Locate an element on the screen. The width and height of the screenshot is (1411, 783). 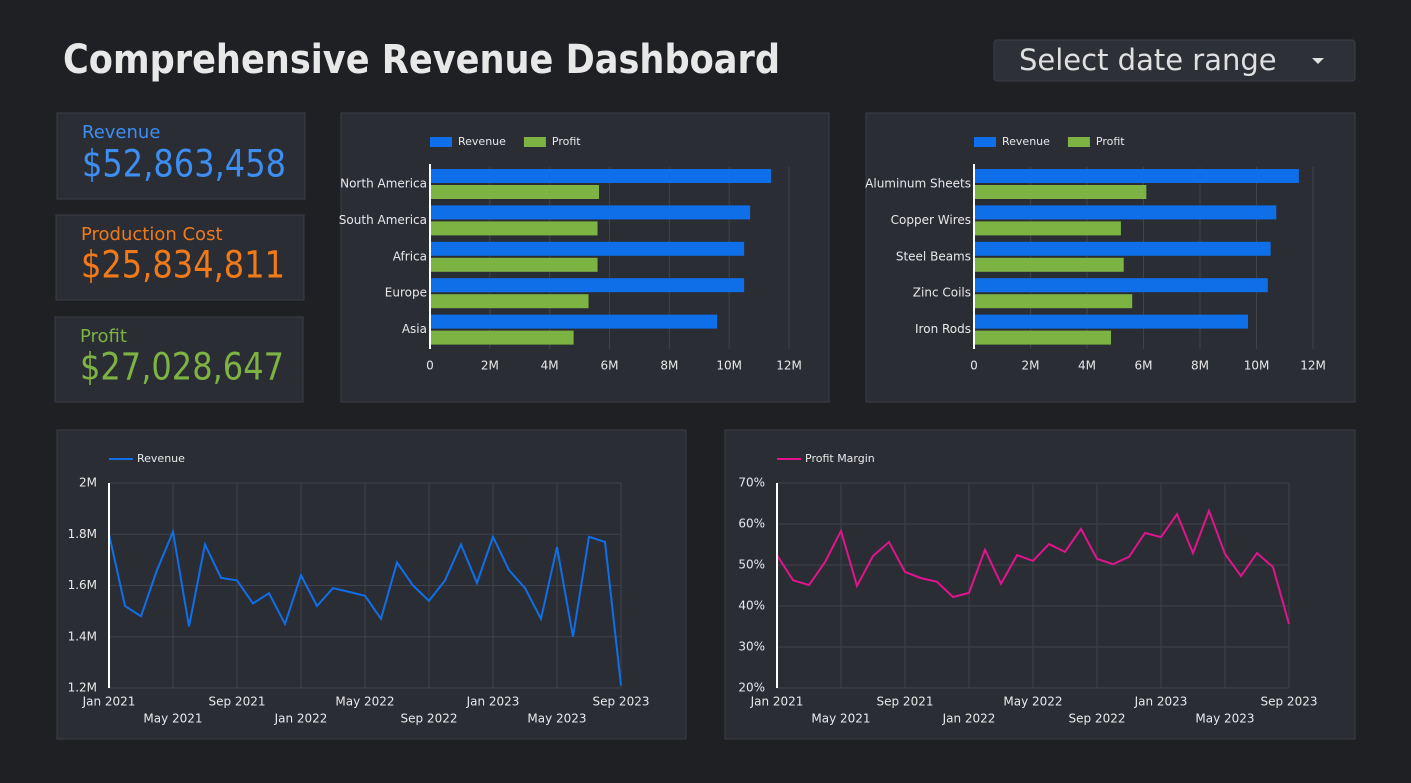
y-tick-label: Copper Wires is located at coordinates (931, 220).